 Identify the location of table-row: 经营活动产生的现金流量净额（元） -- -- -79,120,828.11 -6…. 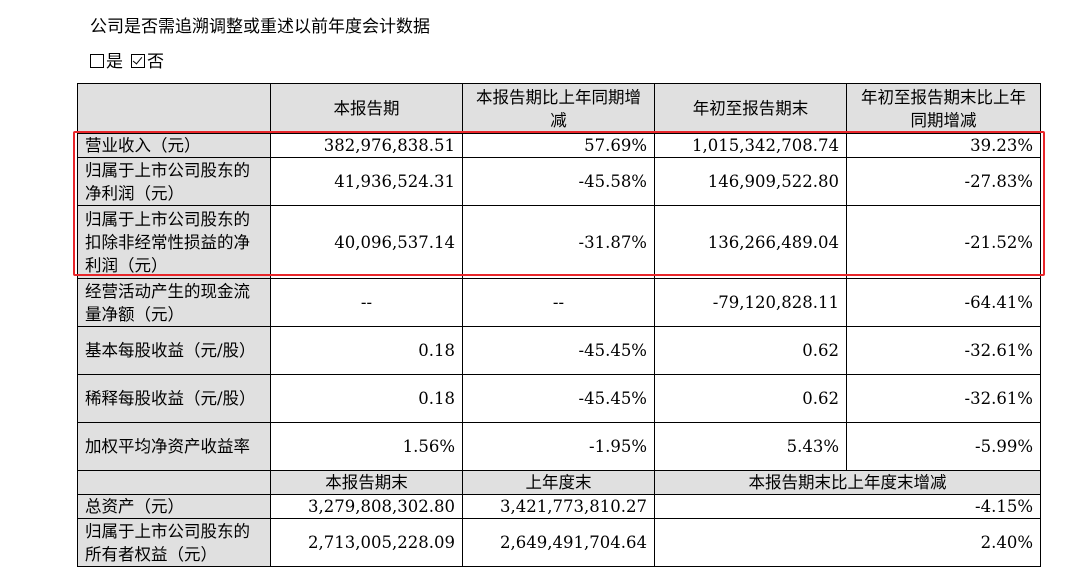
(559, 302).